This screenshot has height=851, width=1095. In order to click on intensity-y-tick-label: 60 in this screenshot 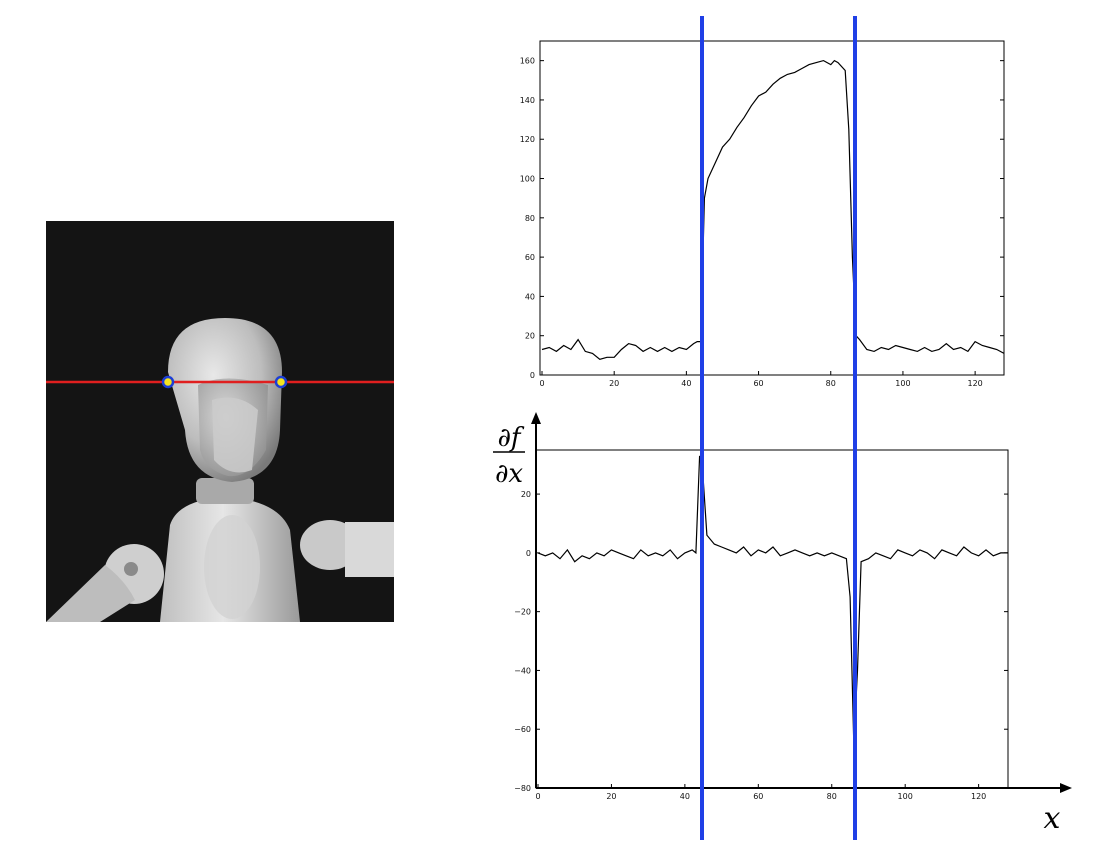, I will do `click(530, 257)`.